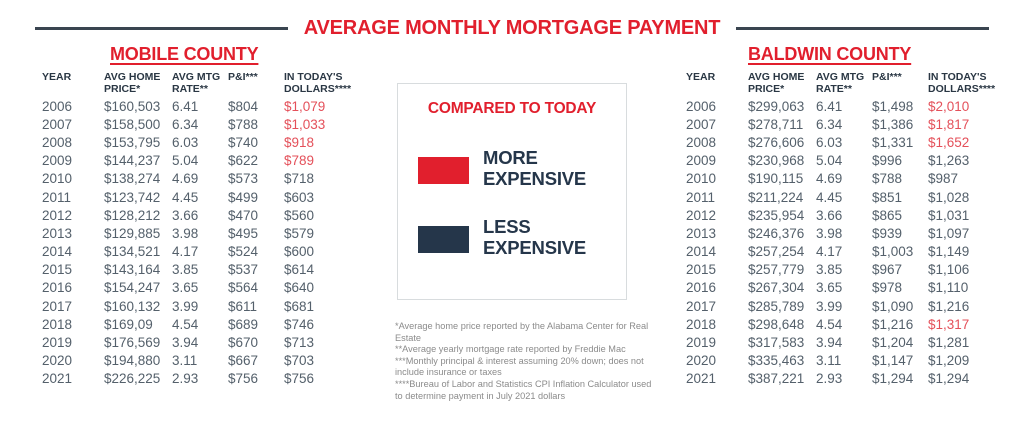 This screenshot has height=422, width=1024. I want to click on in-todays-dollars-cell: $746, so click(299, 324).